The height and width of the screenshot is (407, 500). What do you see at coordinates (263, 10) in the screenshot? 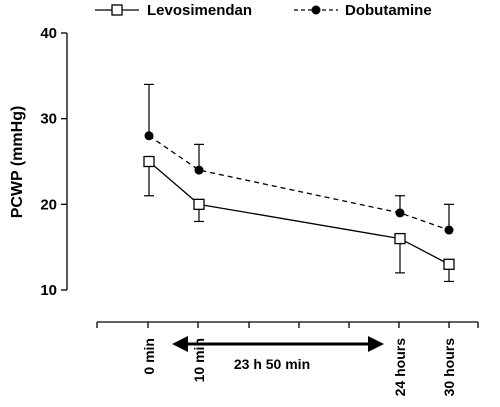
I see `legend: Levosimendan Dobutamine` at bounding box center [263, 10].